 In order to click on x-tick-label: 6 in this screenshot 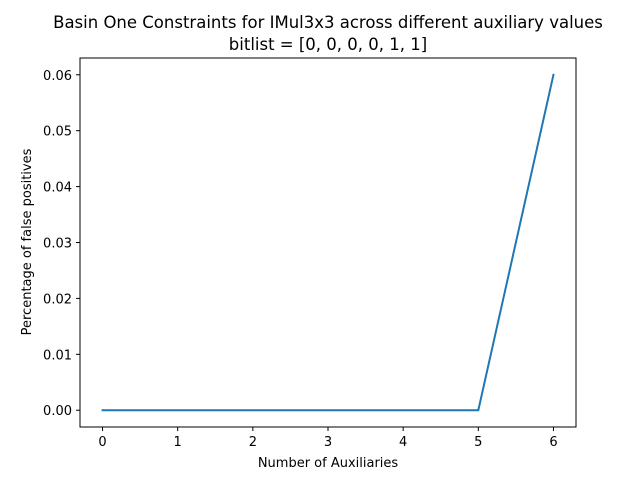, I will do `click(553, 442)`.